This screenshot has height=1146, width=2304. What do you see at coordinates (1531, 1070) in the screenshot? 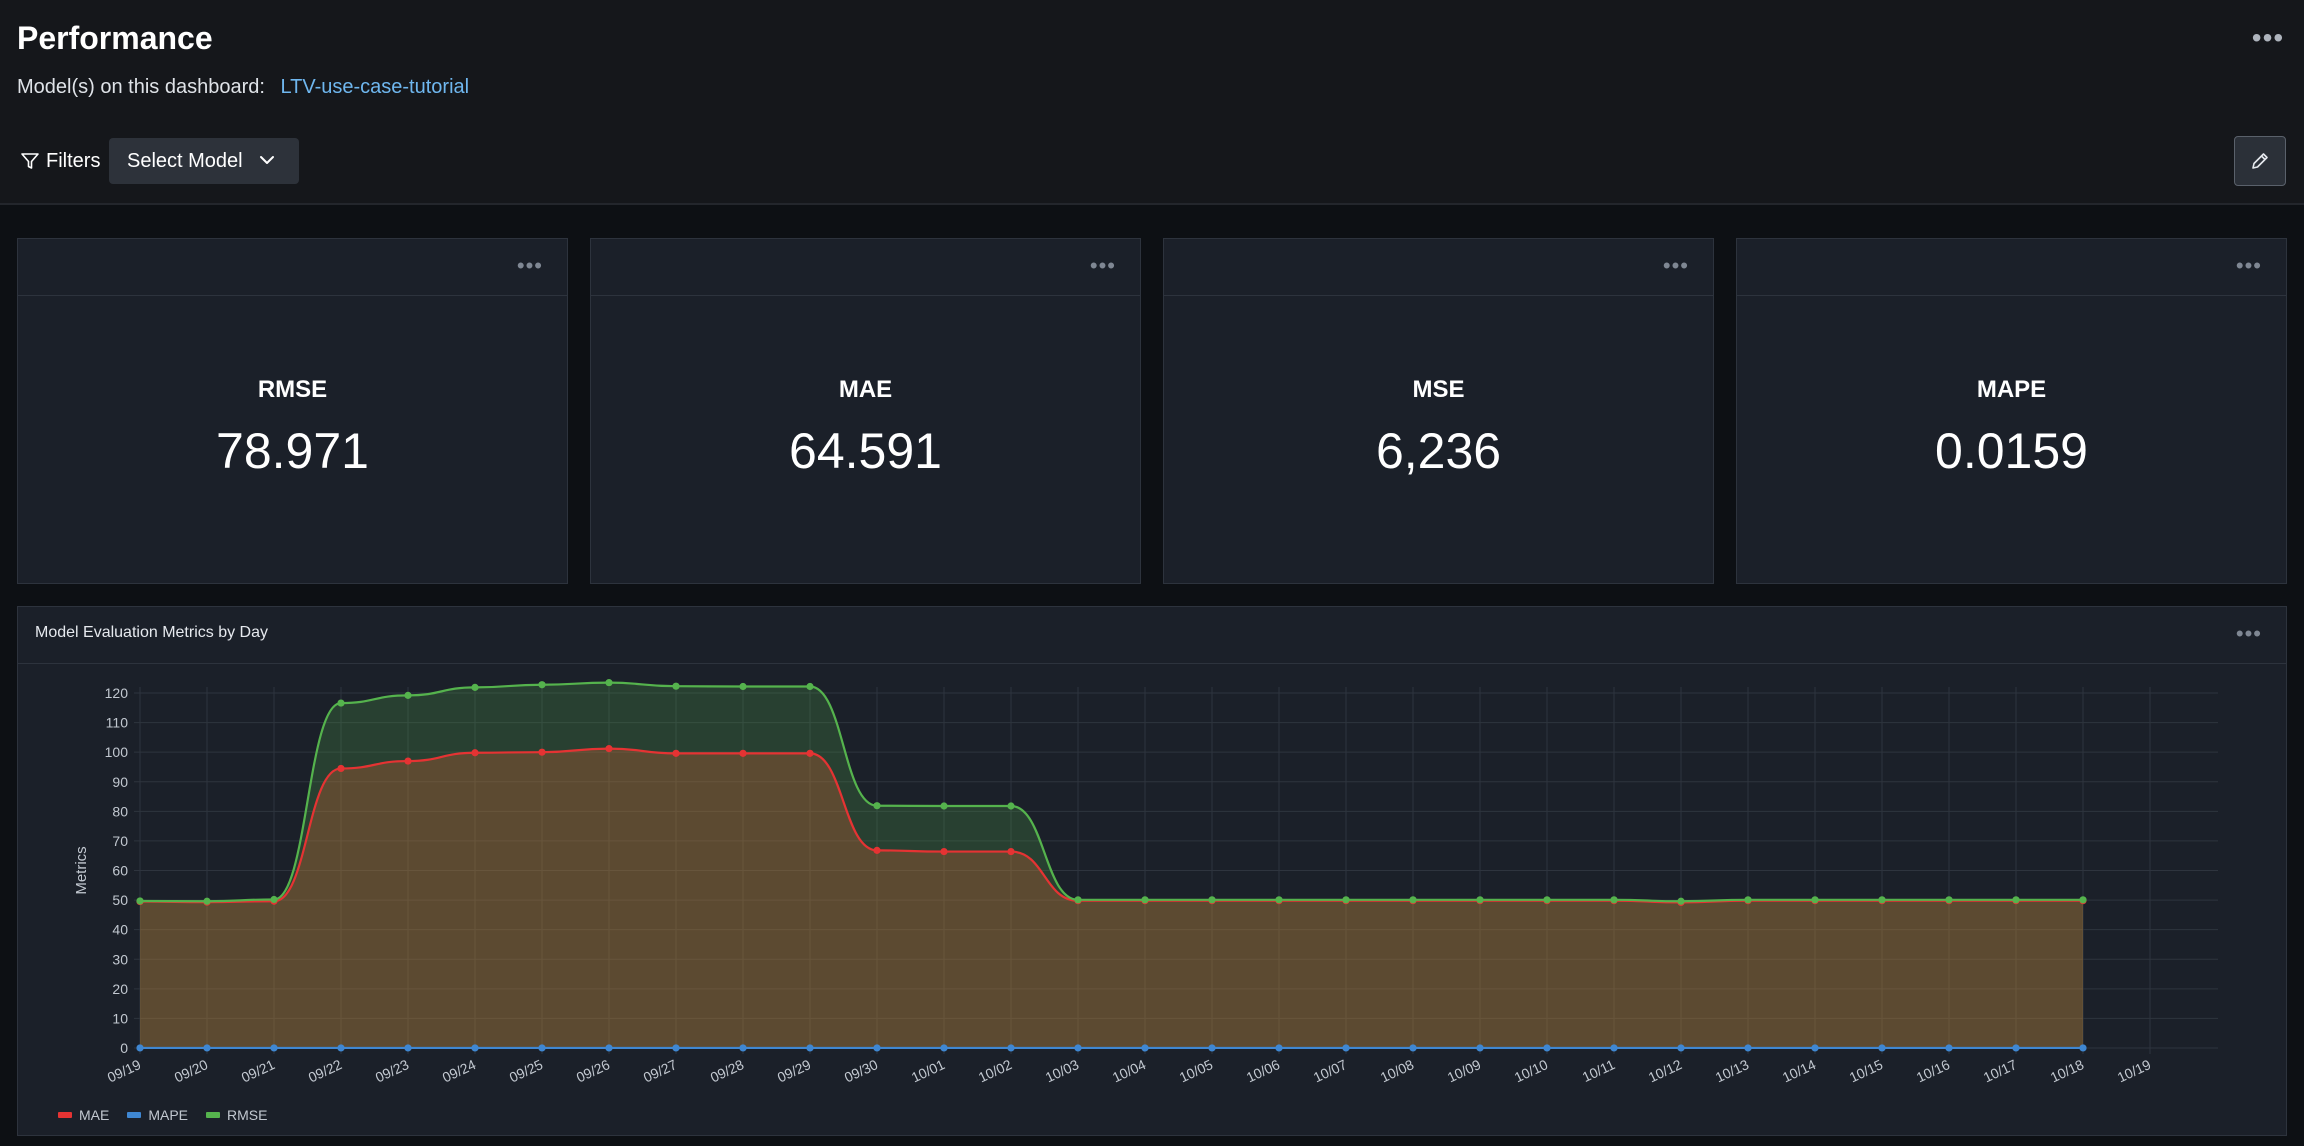
I see `x-tick-label: 10/10` at bounding box center [1531, 1070].